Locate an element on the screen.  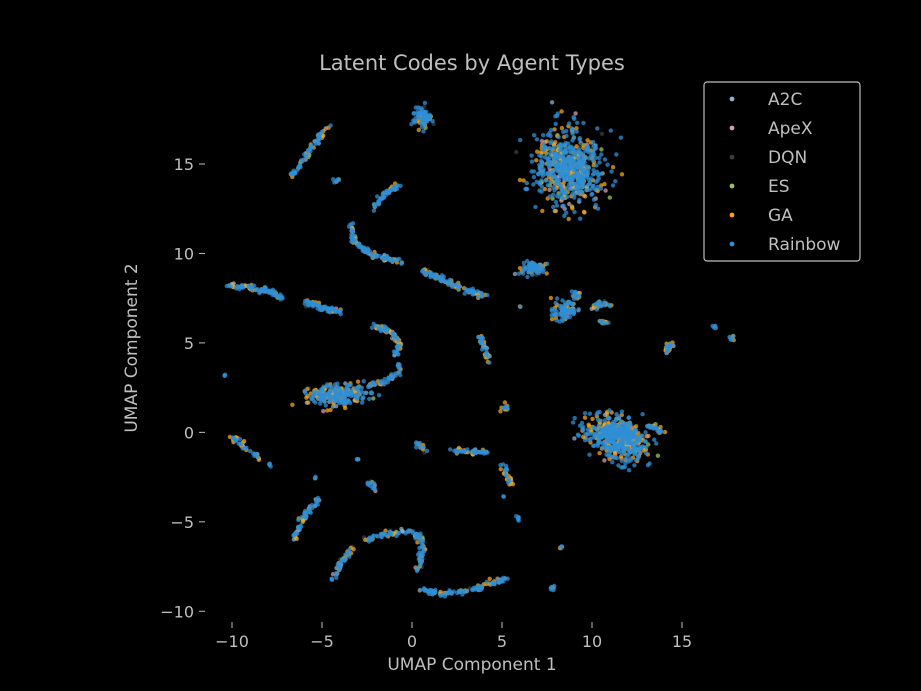
legend: A2C ApeX DQN ES GA Rainbow is located at coordinates (782, 171).